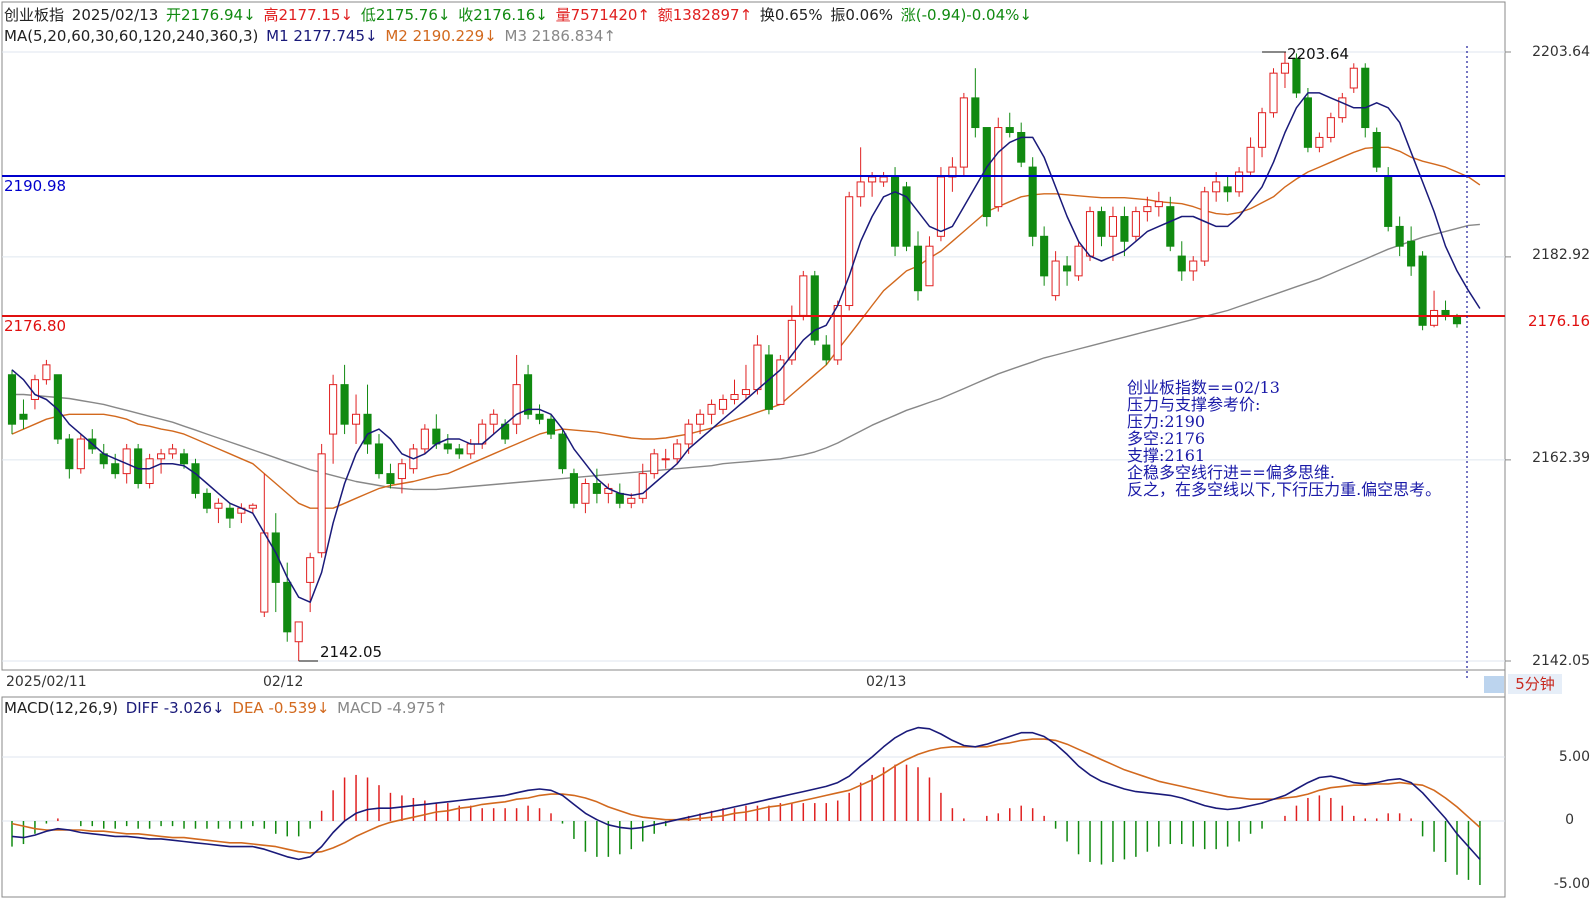 The width and height of the screenshot is (1594, 916). I want to click on volume-value: 量7571420↑, so click(602, 15).